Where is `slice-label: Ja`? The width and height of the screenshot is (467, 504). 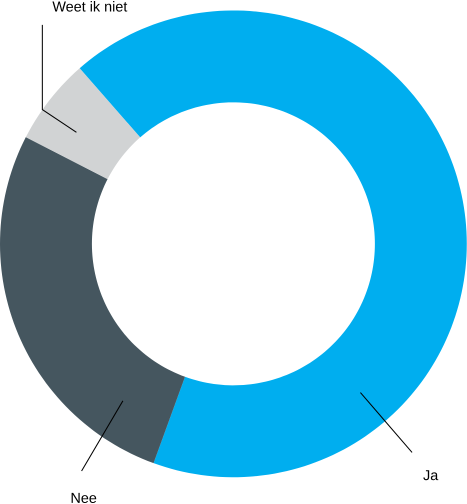 slice-label: Ja is located at coordinates (430, 475).